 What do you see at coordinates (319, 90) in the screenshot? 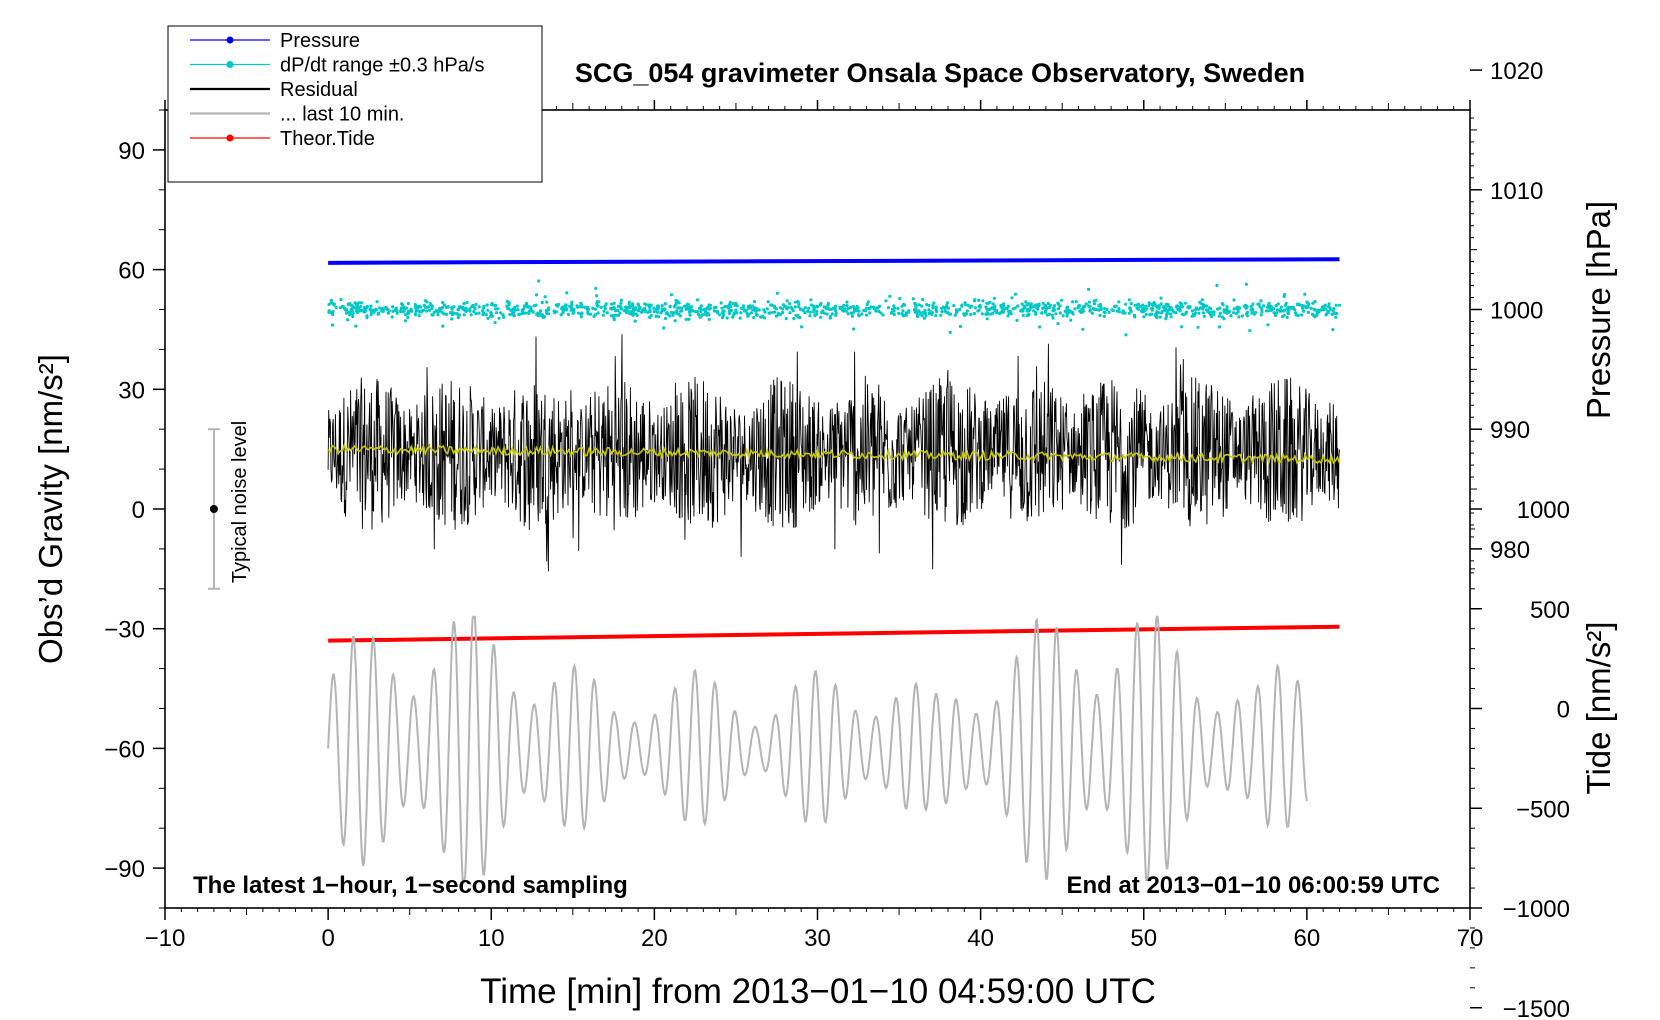
I see `legend-label: Residual` at bounding box center [319, 90].